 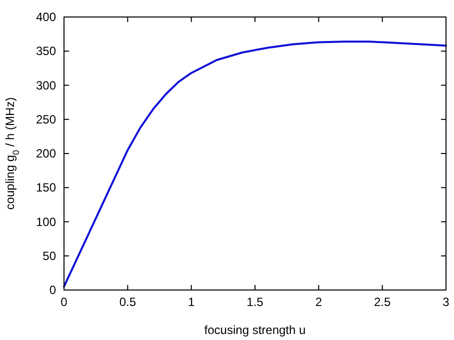 What do you see at coordinates (446, 302) in the screenshot?
I see `x-tick-label: 3` at bounding box center [446, 302].